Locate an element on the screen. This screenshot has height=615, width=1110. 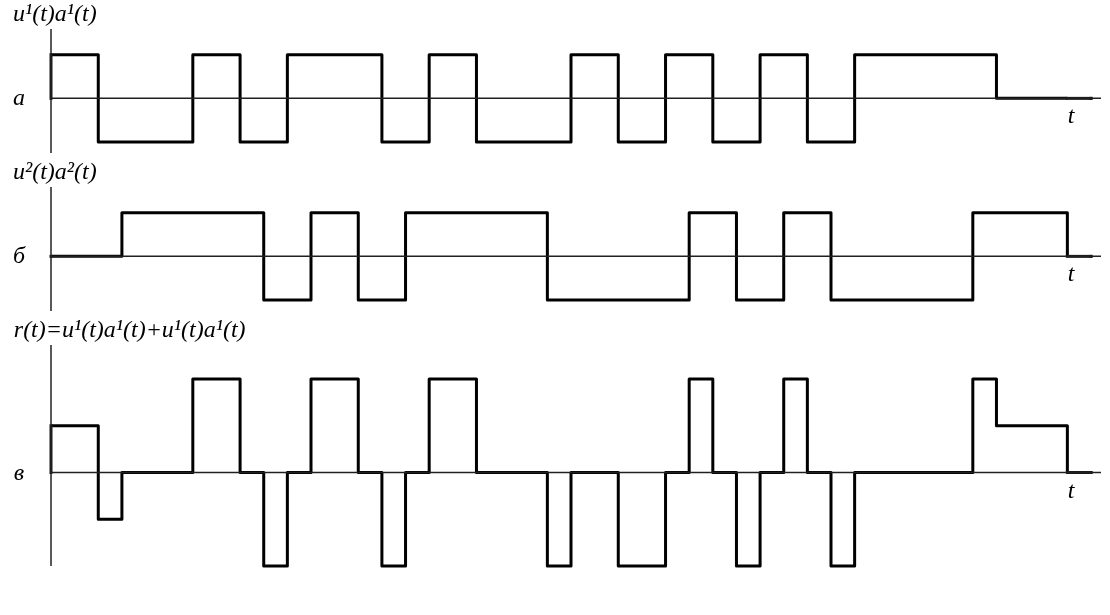
chart-title: r(t)=u¹(t)a¹(t)+u¹(t)a¹(t) is located at coordinates (129, 329).